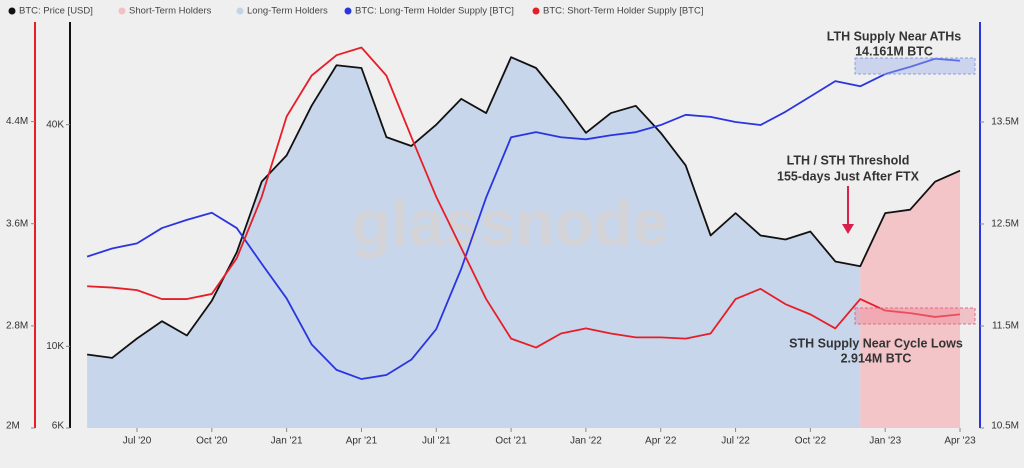 This screenshot has width=1024, height=468. What do you see at coordinates (17, 223) in the screenshot?
I see `sth-tick-label: 3.6M` at bounding box center [17, 223].